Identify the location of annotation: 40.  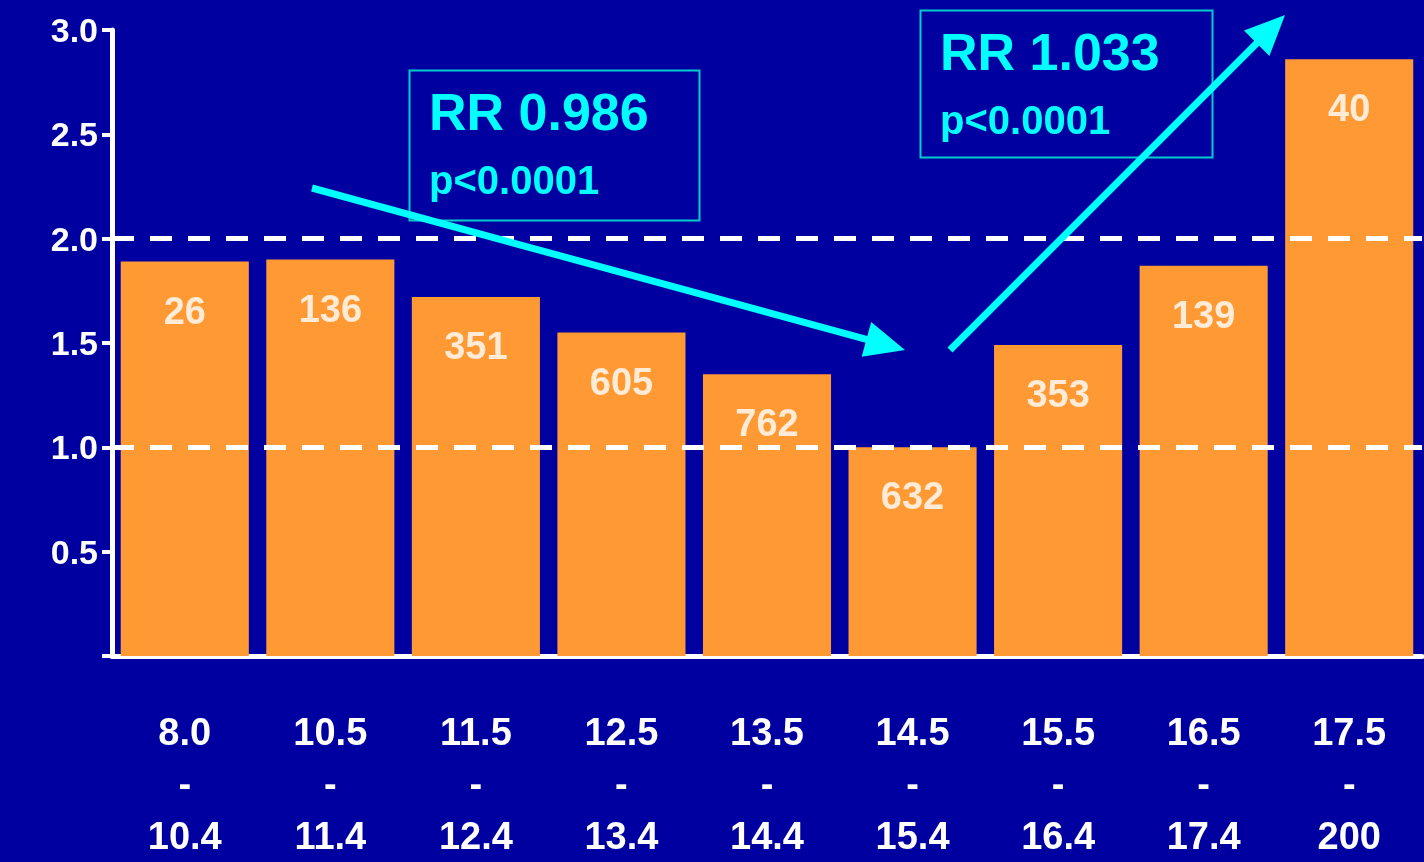
(1349, 108).